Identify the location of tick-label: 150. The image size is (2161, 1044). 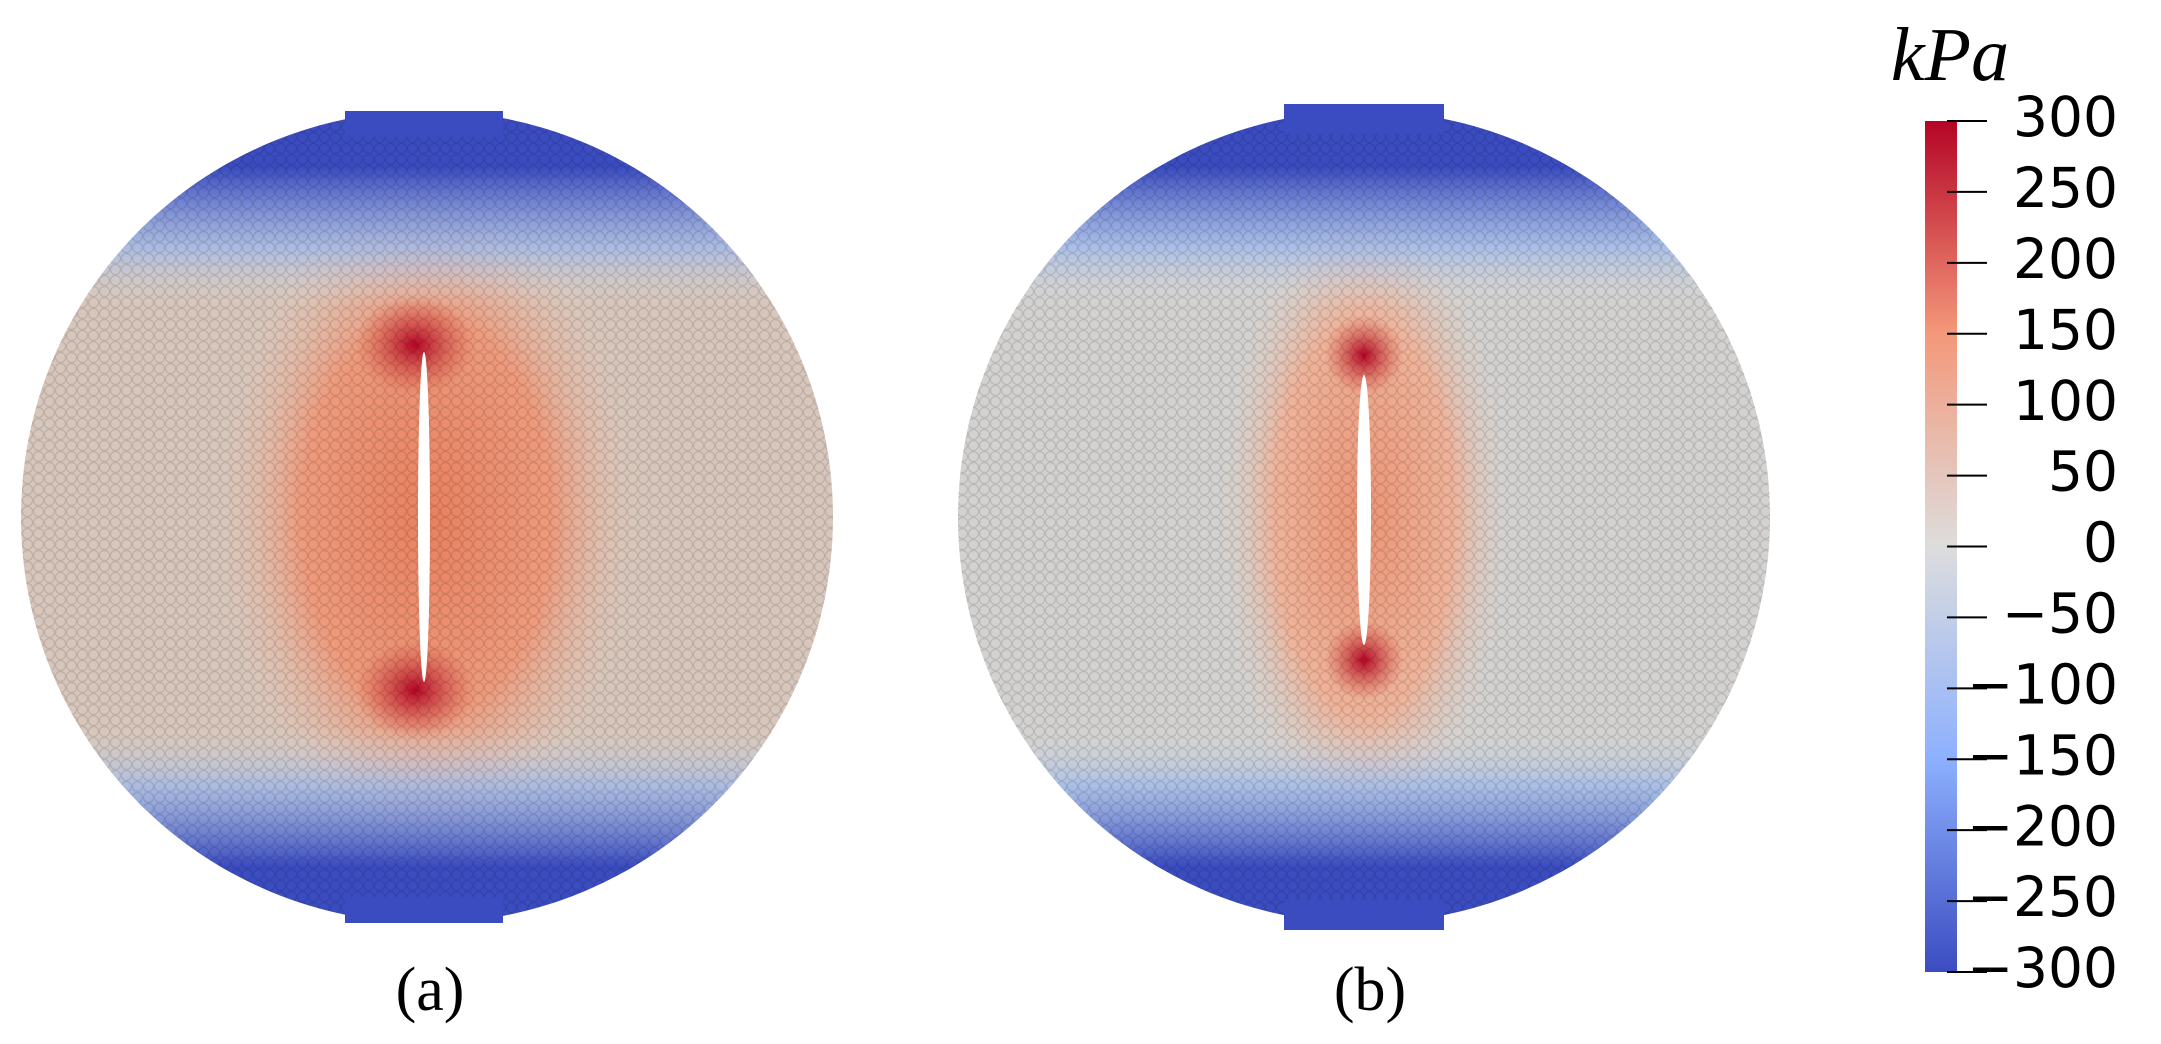
(2065, 330).